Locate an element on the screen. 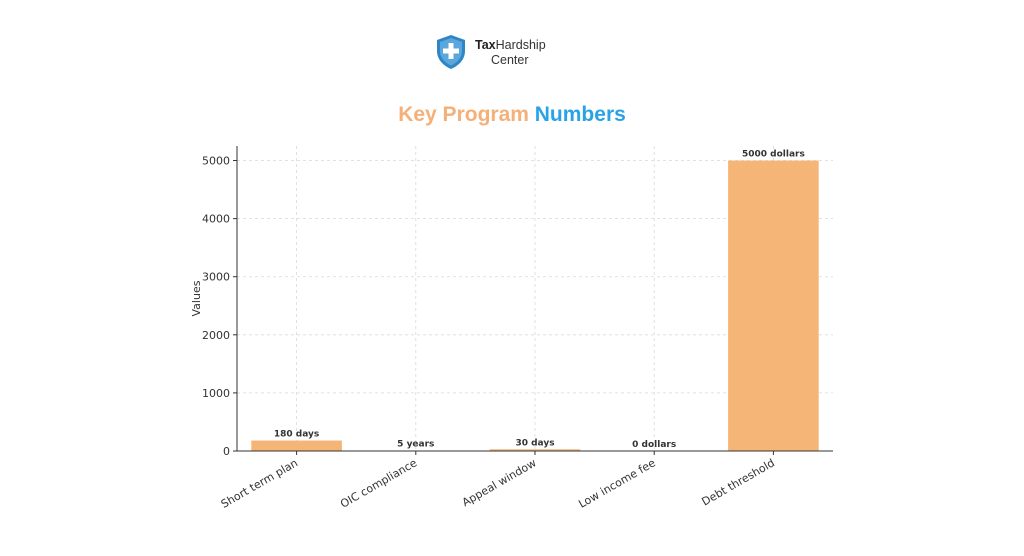 This screenshot has width=1024, height=556. y-axis-label: Values is located at coordinates (196, 298).